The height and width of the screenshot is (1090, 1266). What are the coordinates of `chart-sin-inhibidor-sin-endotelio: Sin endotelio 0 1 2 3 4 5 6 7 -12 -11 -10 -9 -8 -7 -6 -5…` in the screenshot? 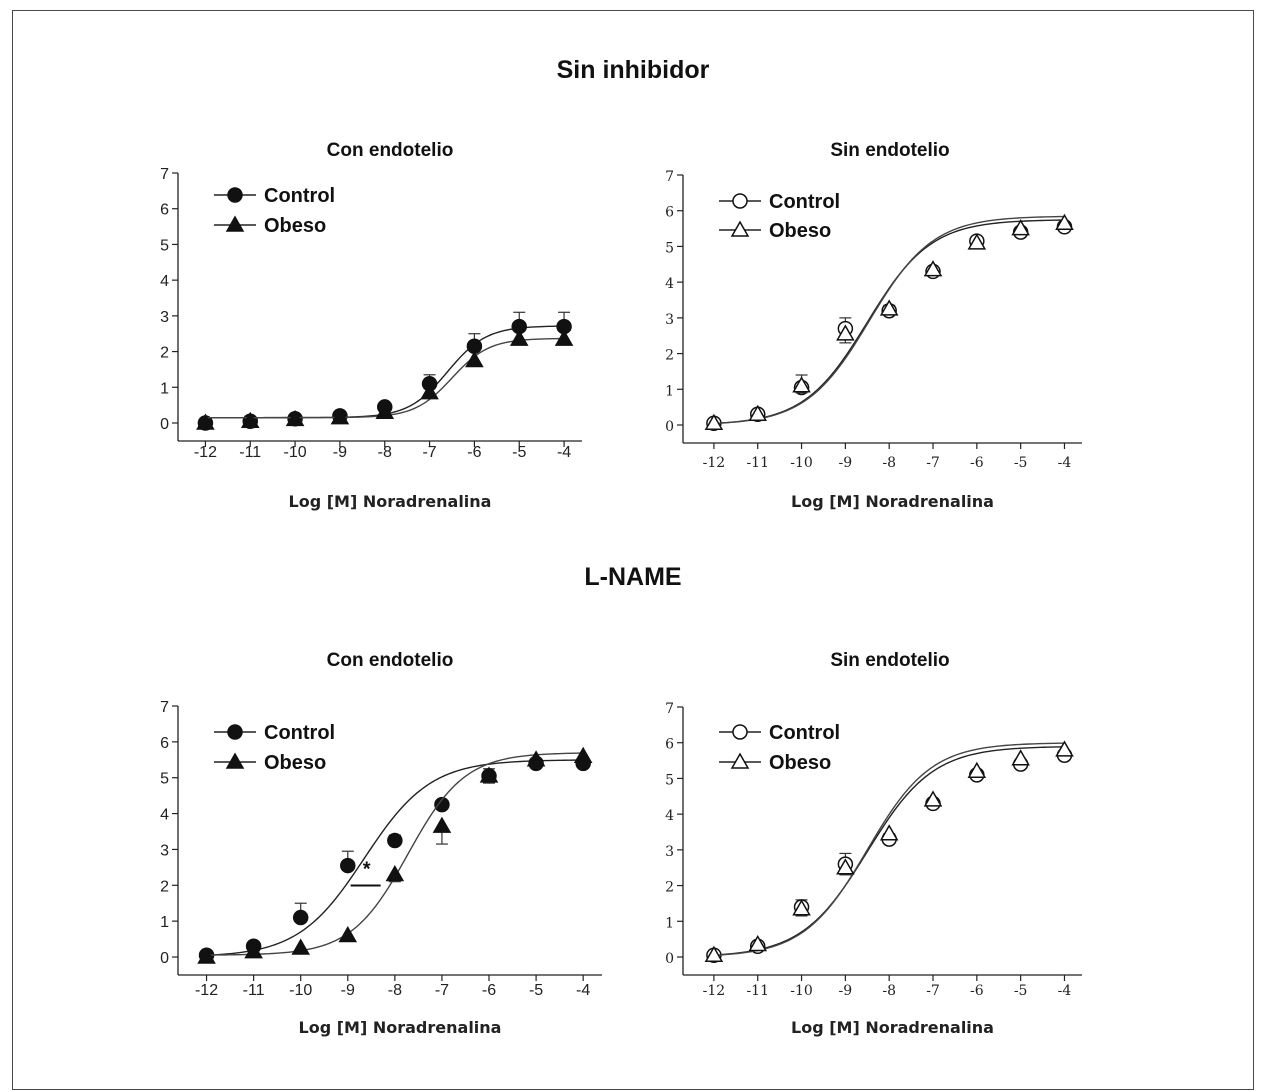 It's located at (873, 325).